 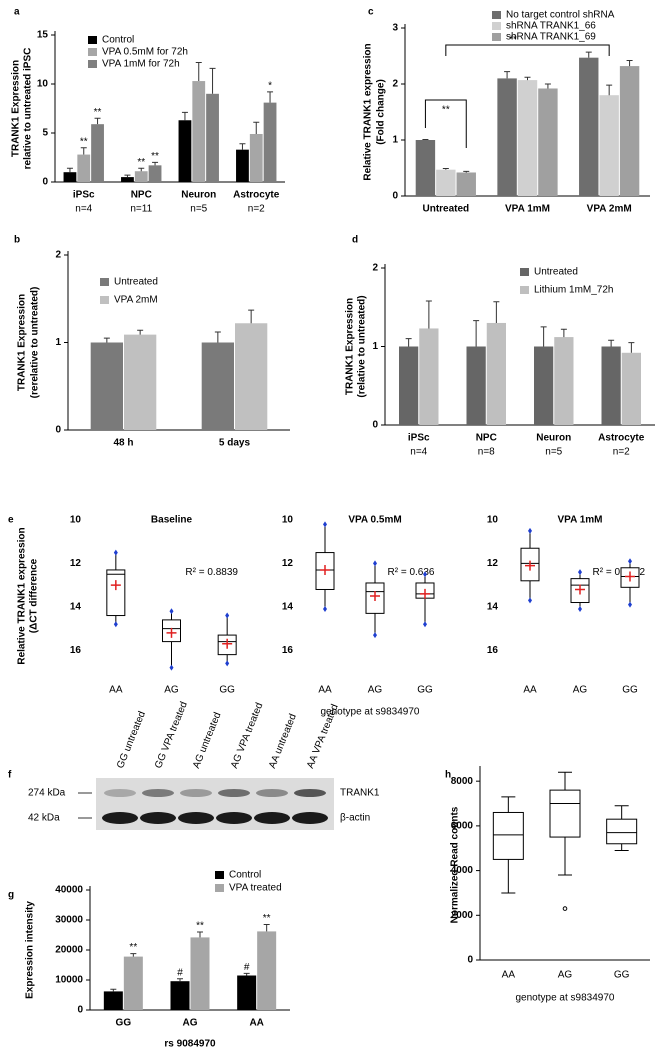 What do you see at coordinates (69, 950) in the screenshot?
I see `y-tick-label: 20000` at bounding box center [69, 950].